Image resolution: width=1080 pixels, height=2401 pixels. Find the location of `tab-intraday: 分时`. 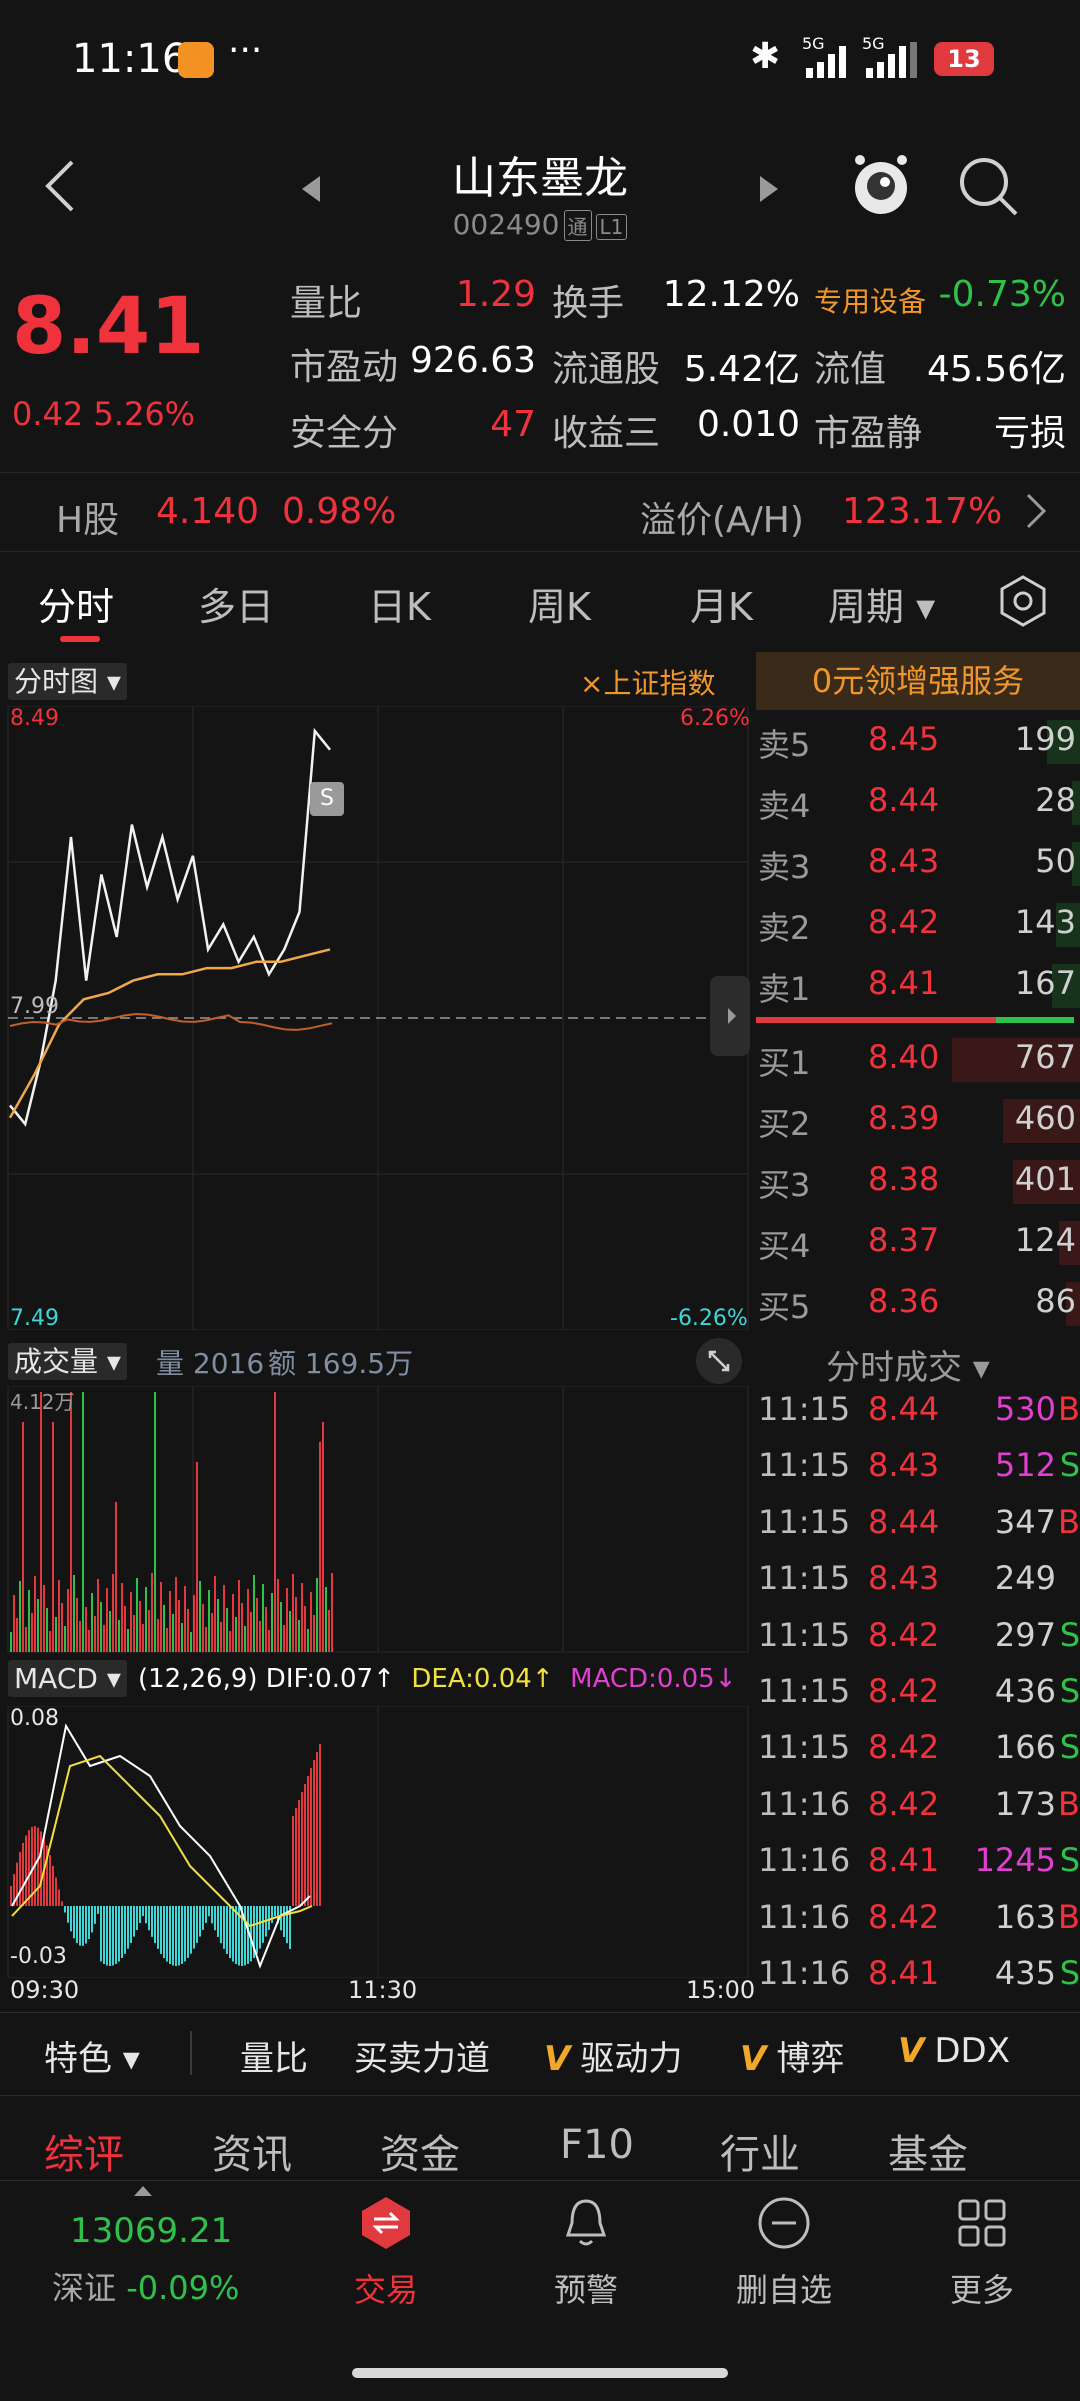

tab-intraday: 分时 is located at coordinates (76, 607).